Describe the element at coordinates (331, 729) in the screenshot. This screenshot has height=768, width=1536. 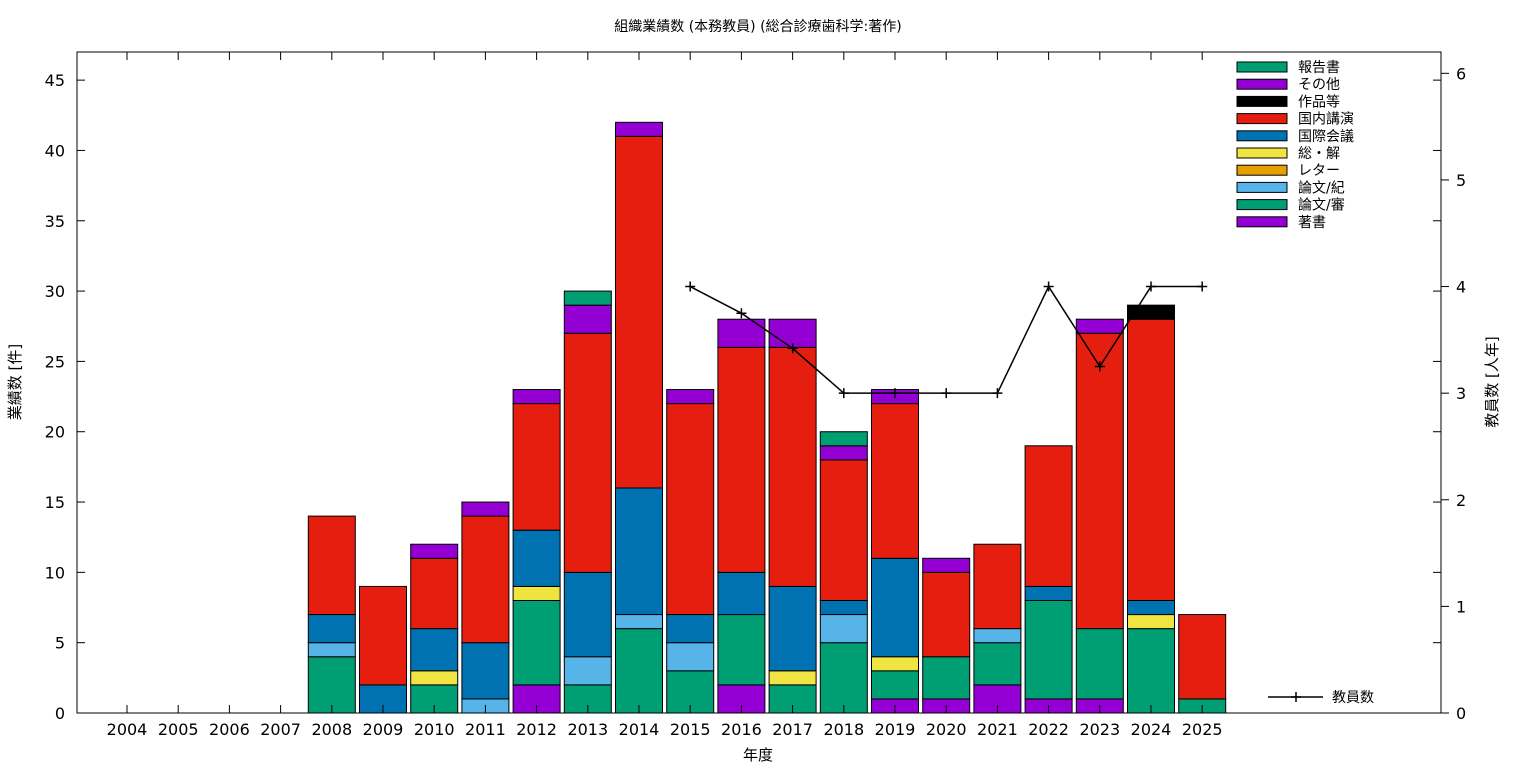
I see `x-tick-label: 2008` at that location.